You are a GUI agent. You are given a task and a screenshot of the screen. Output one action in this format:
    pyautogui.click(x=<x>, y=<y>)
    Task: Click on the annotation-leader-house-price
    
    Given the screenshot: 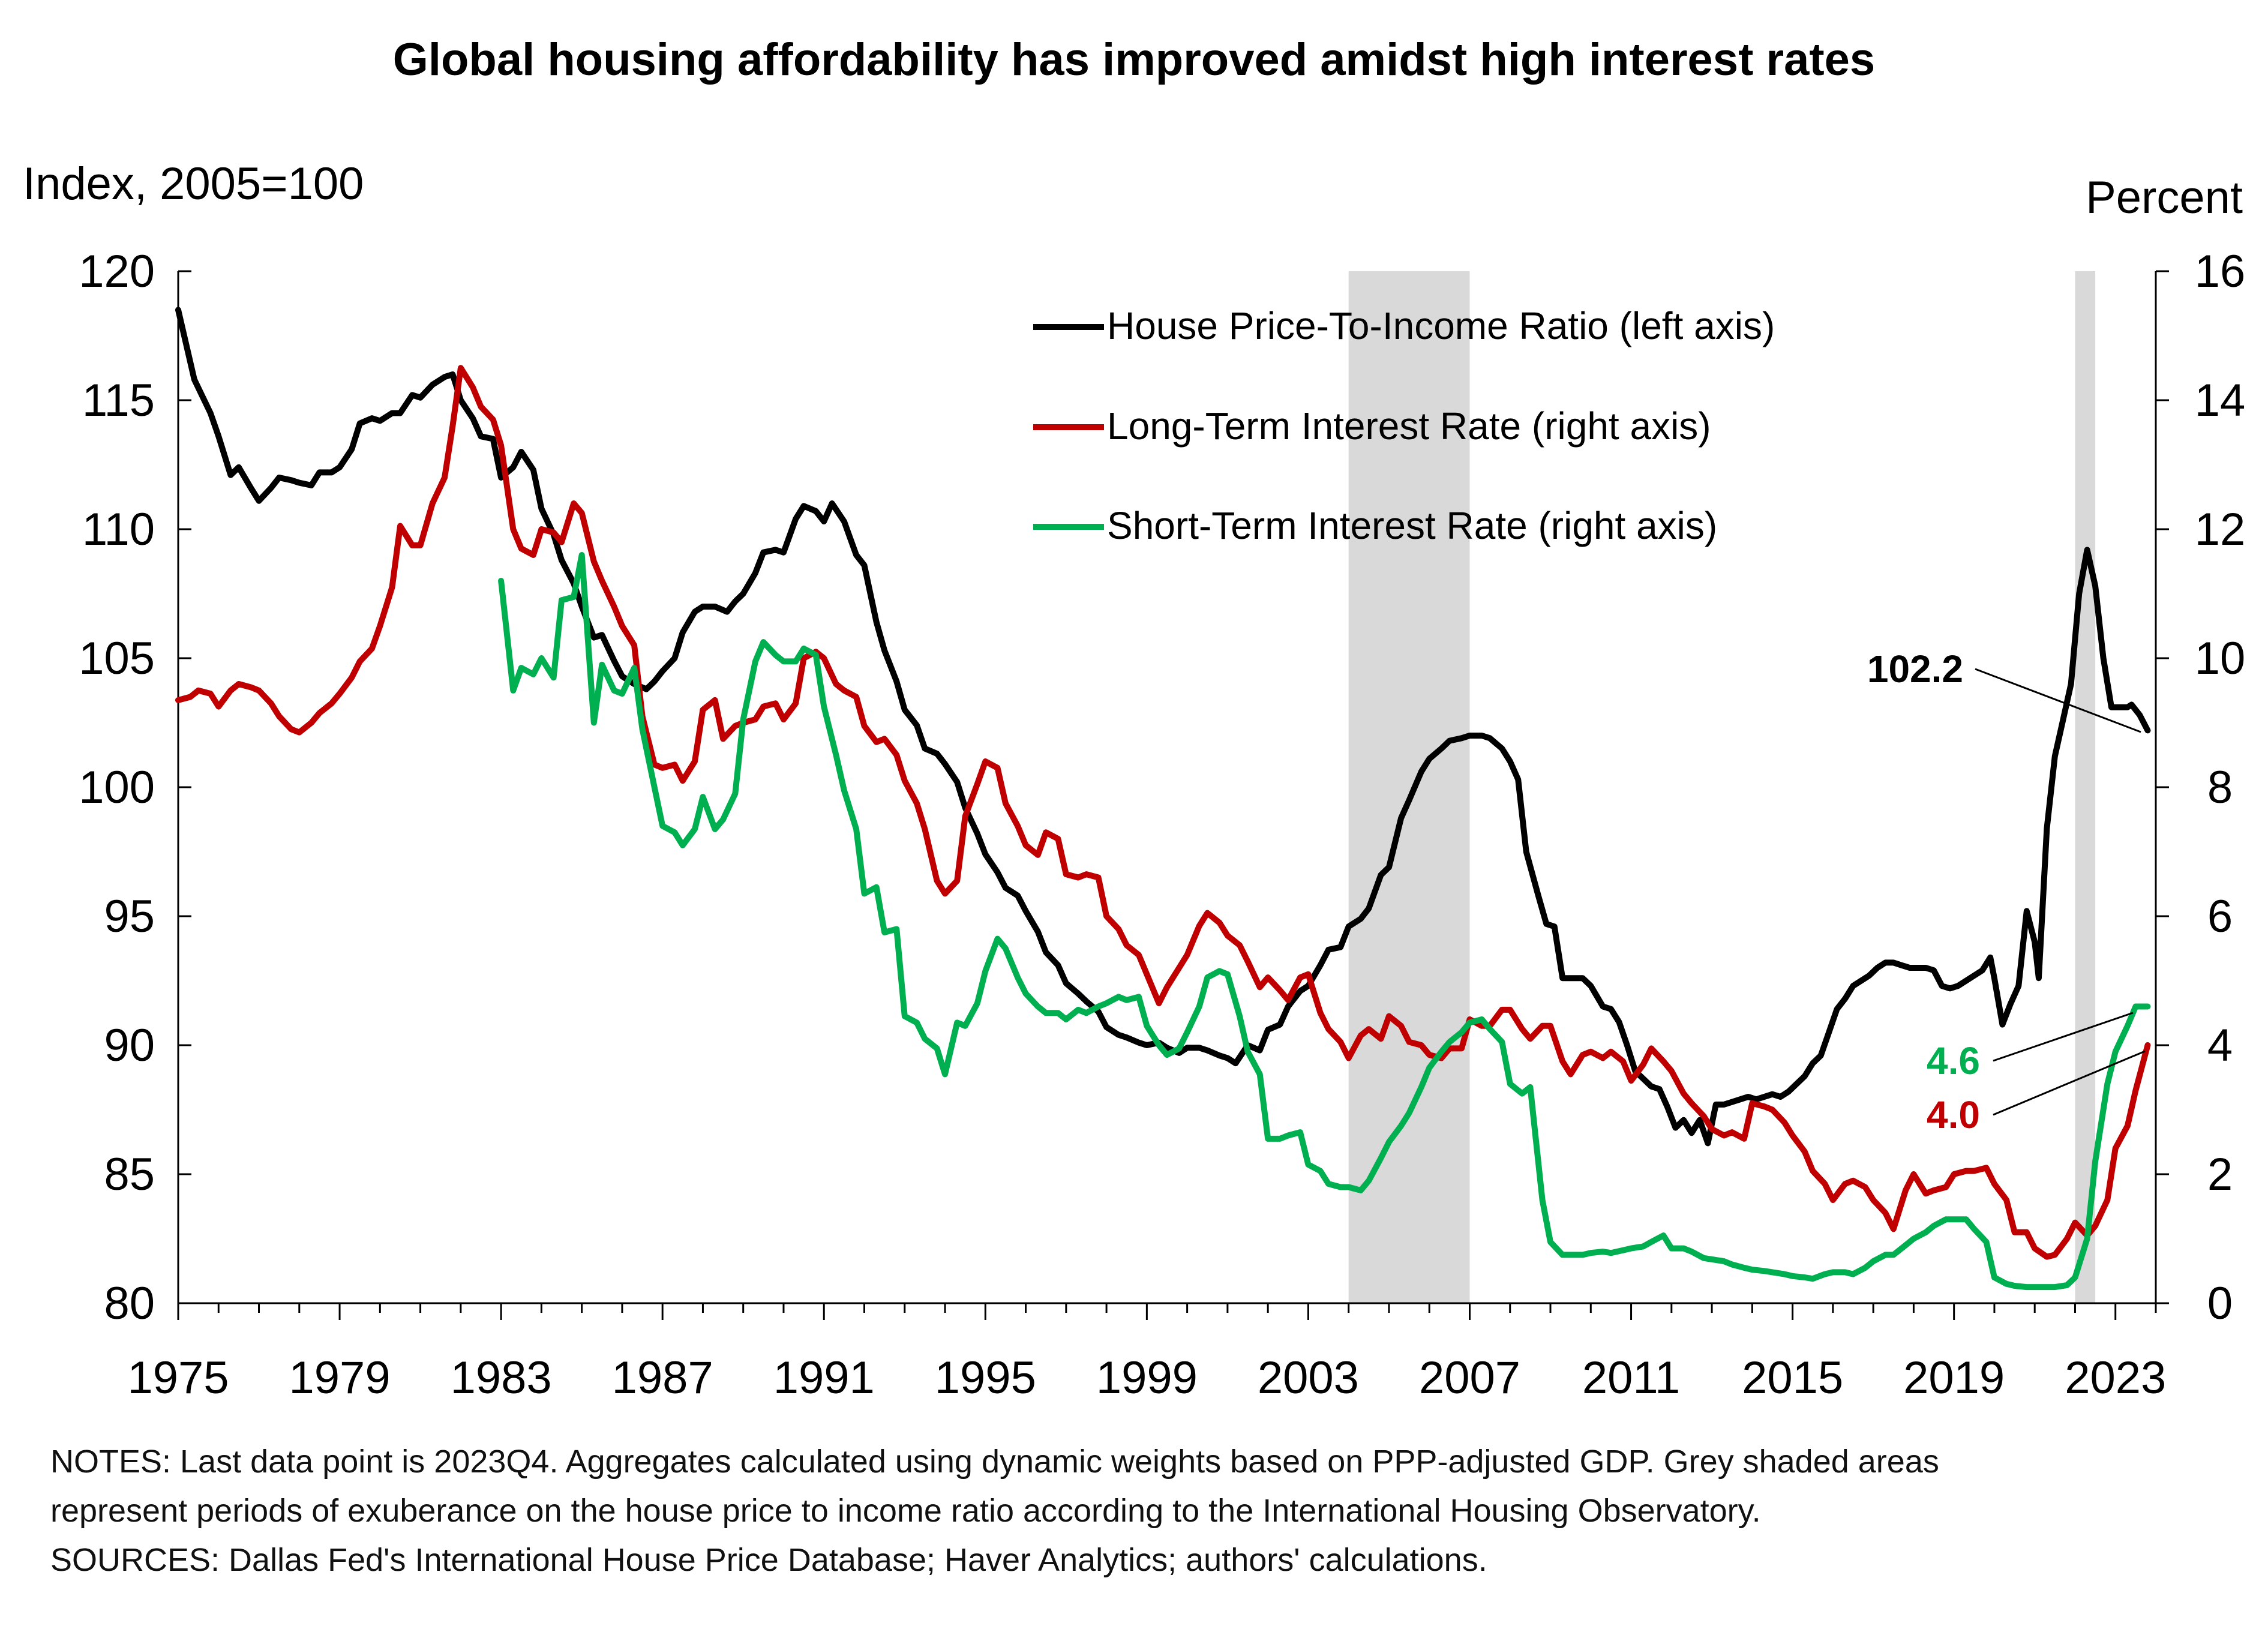 What is the action you would take?
    pyautogui.click(x=2058, y=700)
    